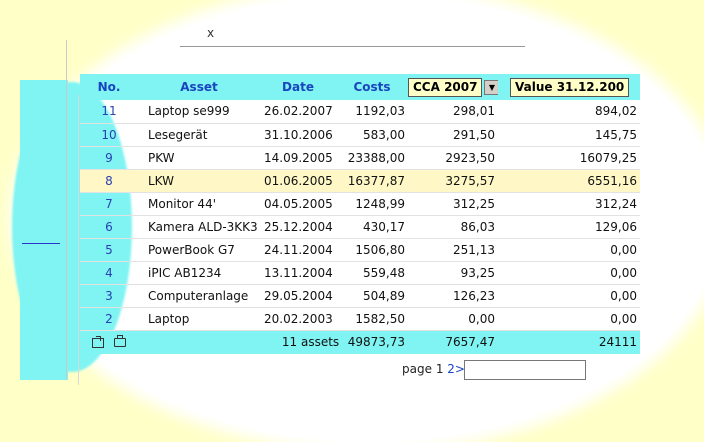  Describe the element at coordinates (384, 272) in the screenshot. I see `costs-value: 559,48` at that location.